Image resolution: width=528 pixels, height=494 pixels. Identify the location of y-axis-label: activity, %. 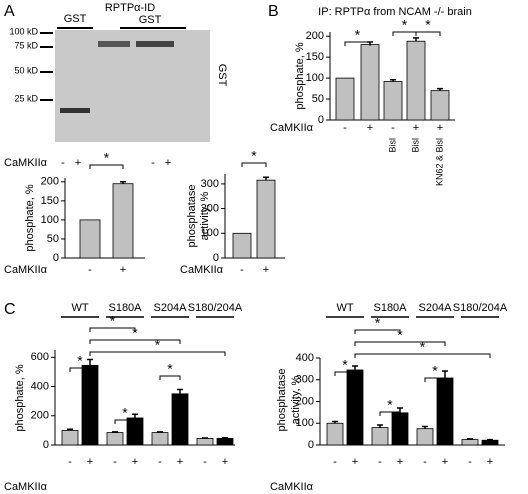
(205, 215).